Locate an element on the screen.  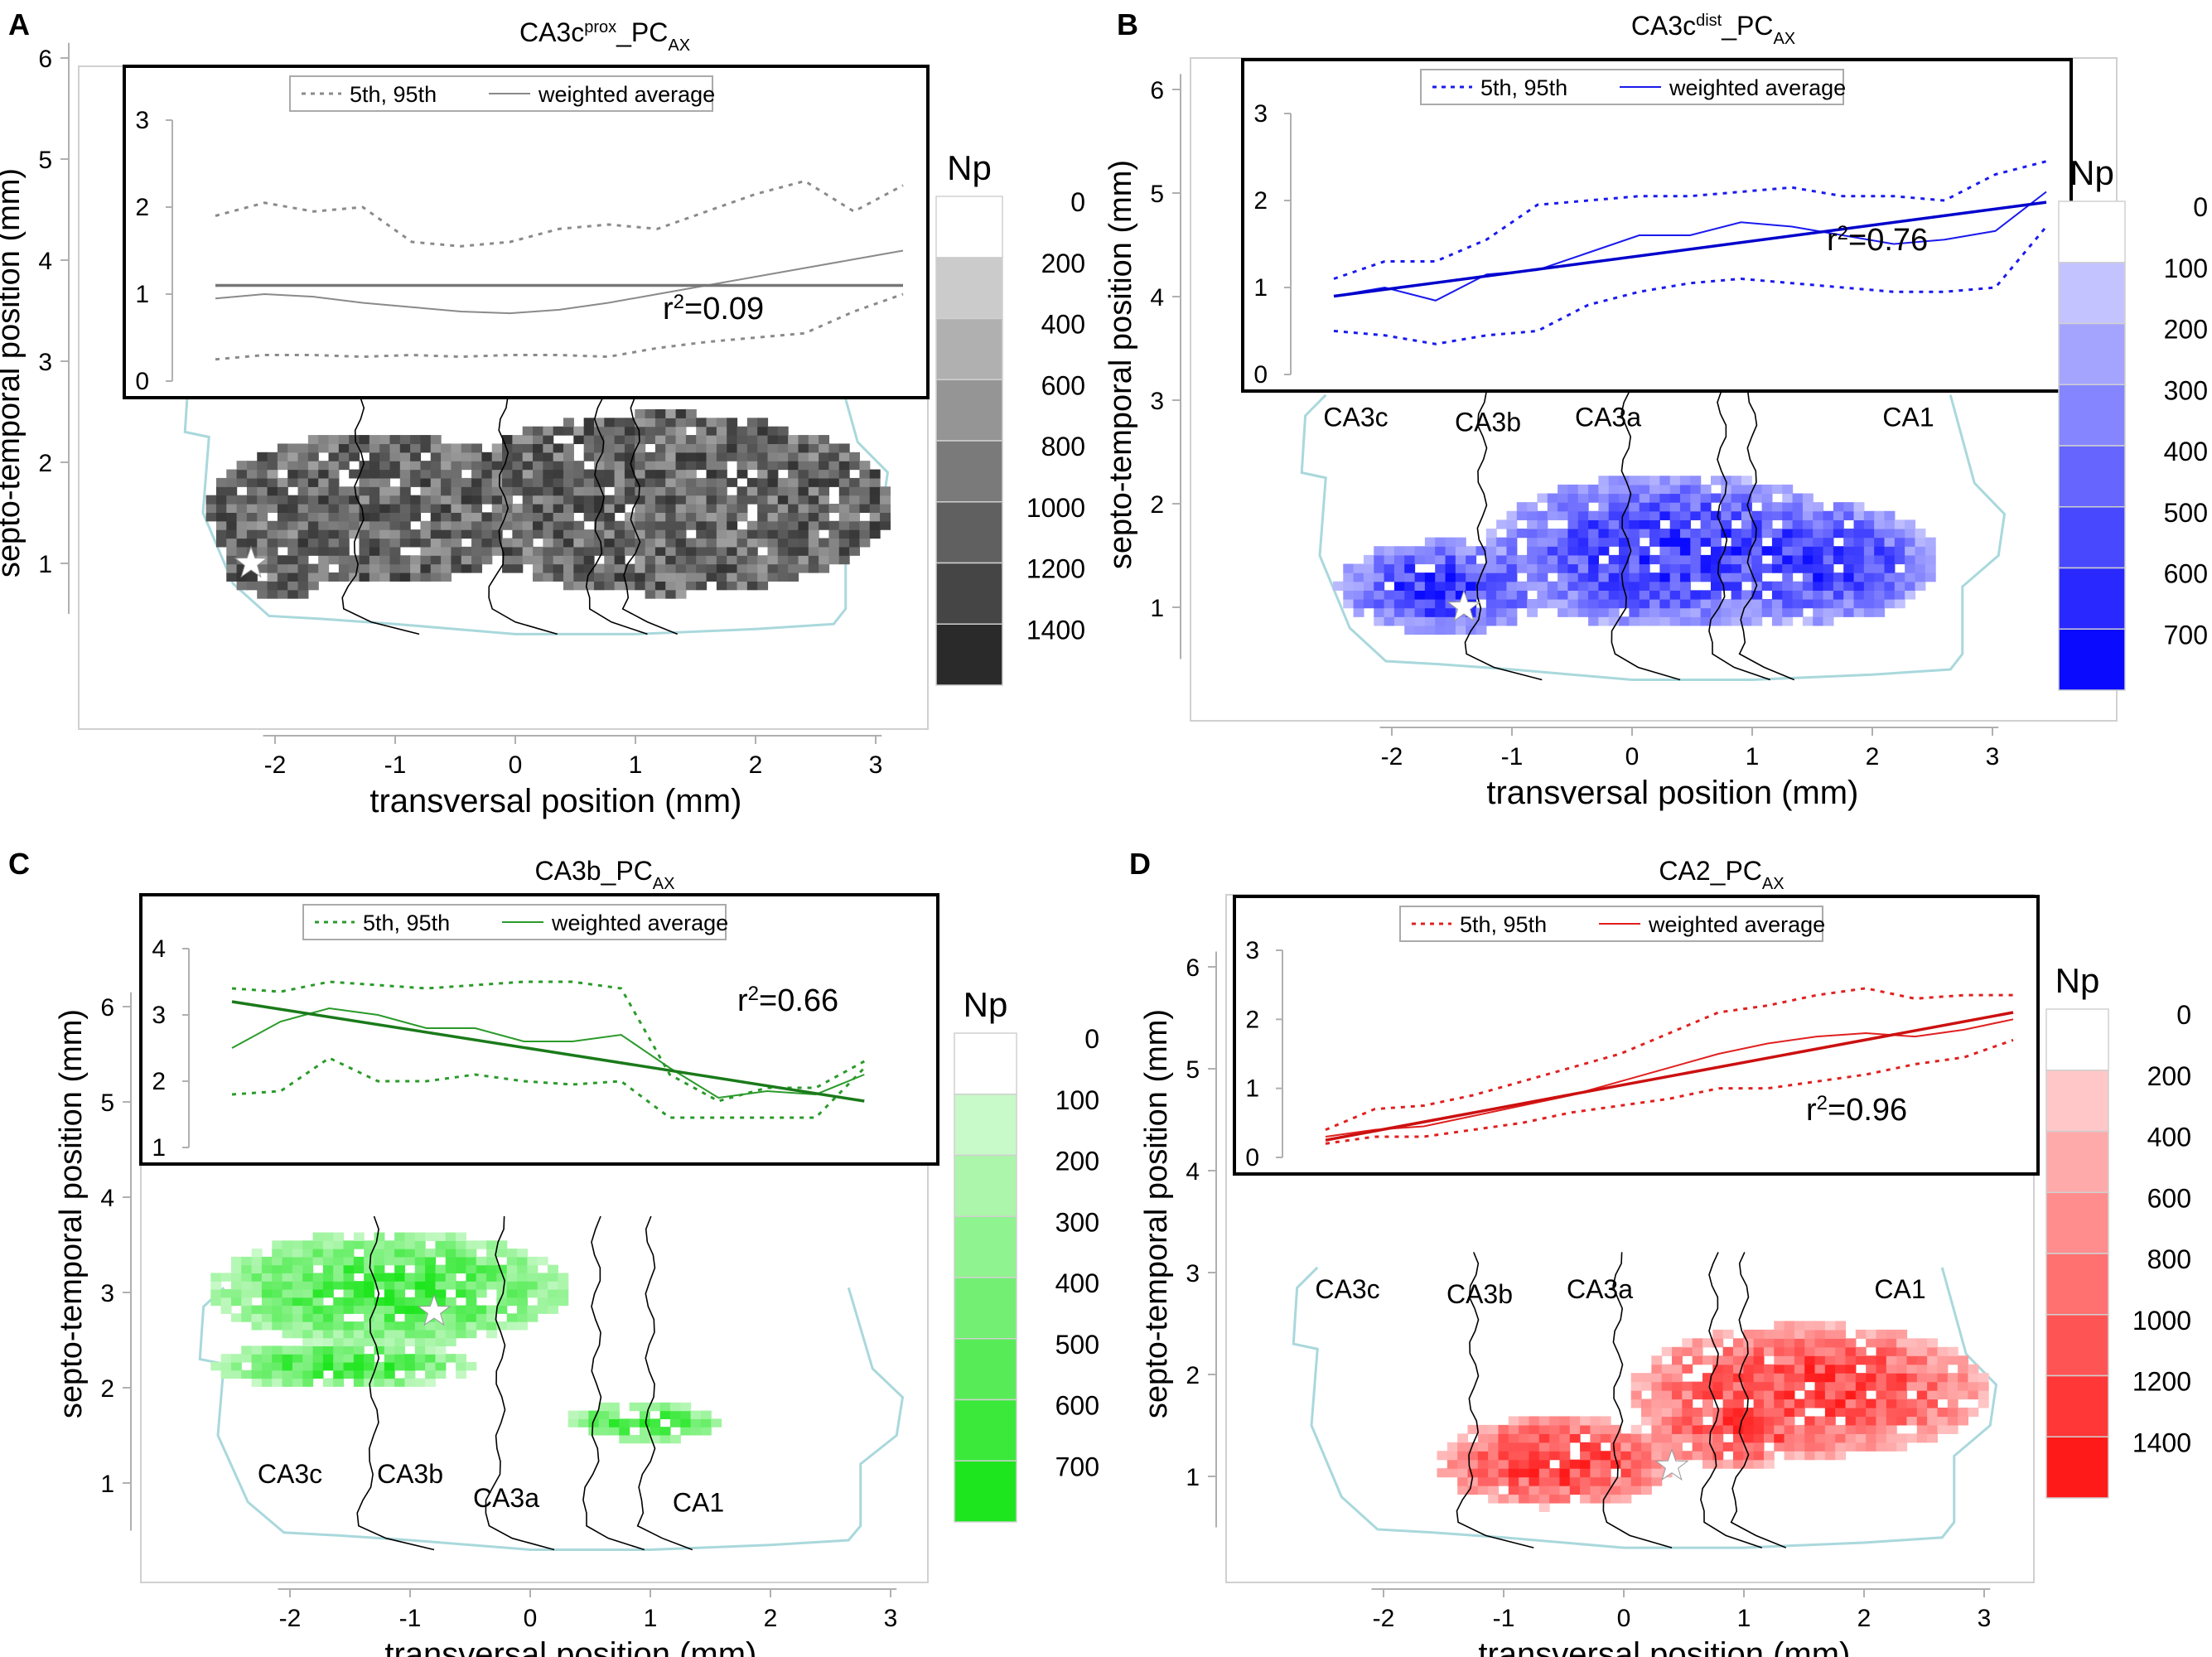
star-marker is located at coordinates (1463, 605).